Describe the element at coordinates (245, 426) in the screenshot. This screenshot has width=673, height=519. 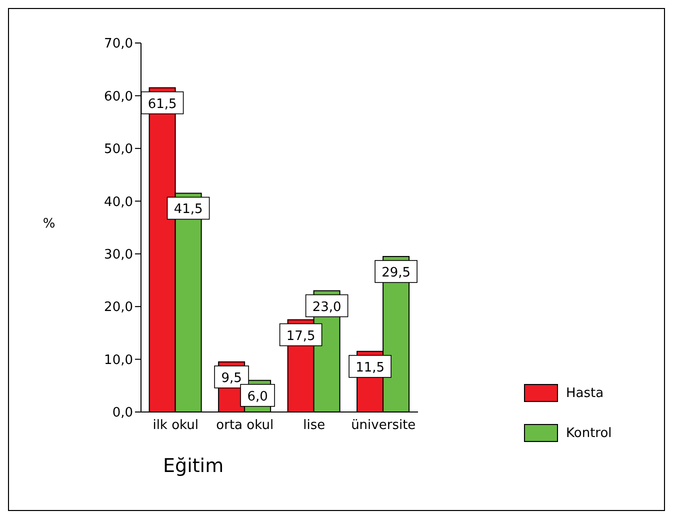
I see `x-tick-label: orta okul` at that location.